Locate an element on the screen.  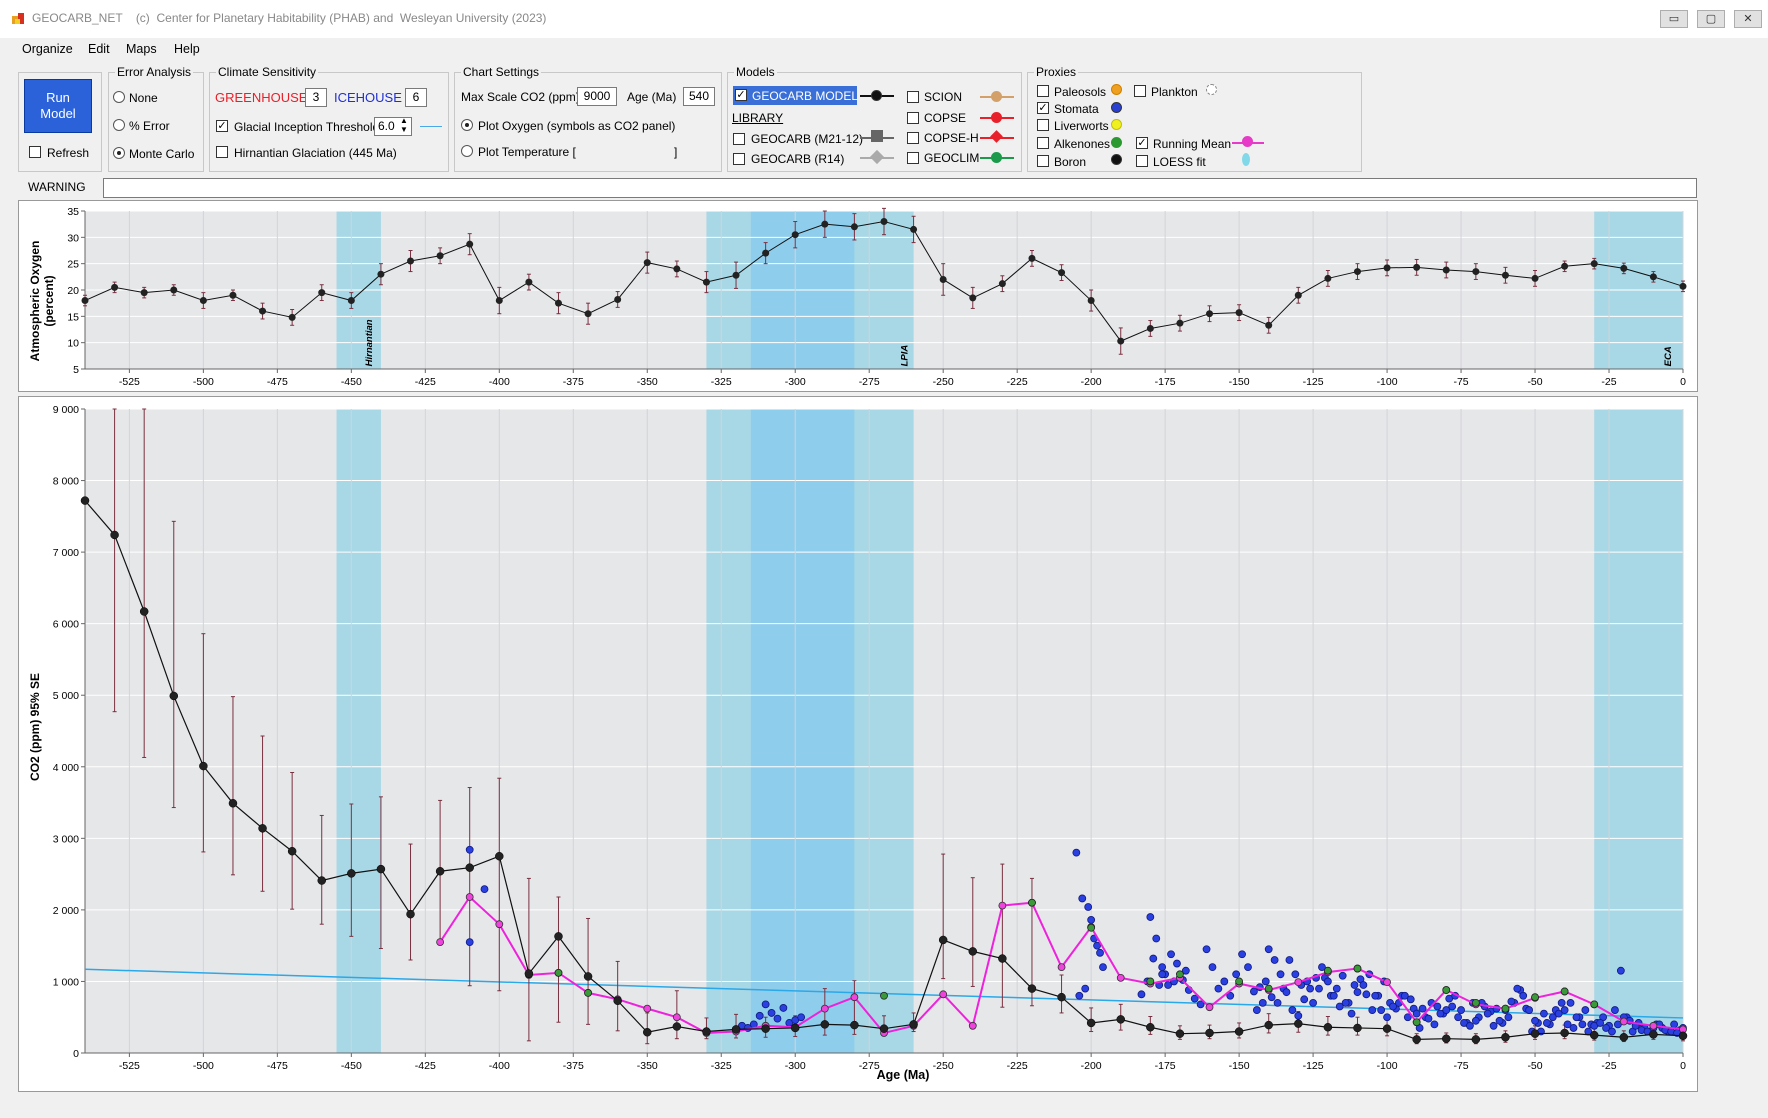
x-tick-label: -475 is located at coordinates (277, 382).